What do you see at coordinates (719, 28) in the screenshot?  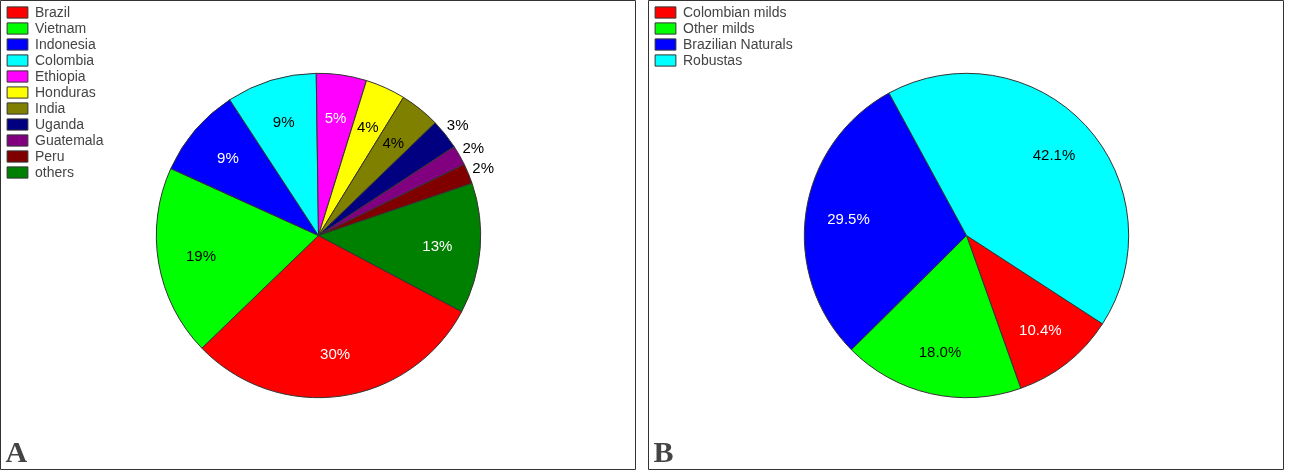 I see `legend-label: Other milds` at bounding box center [719, 28].